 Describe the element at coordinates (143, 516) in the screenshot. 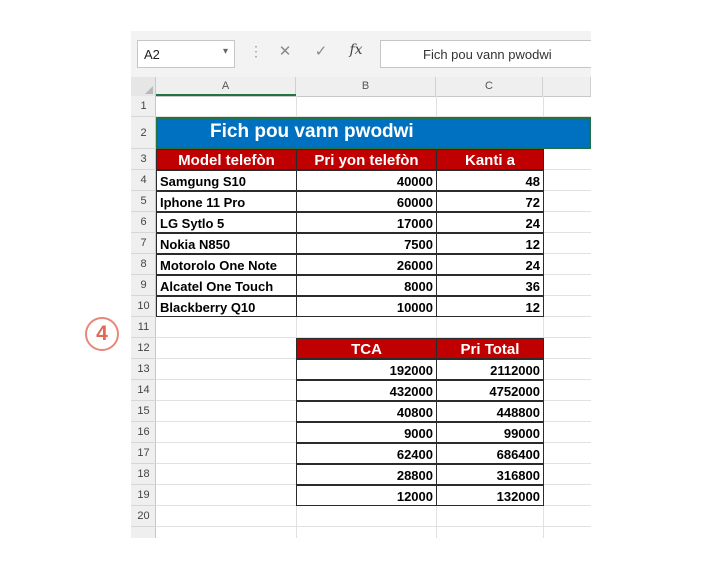

I see `row-header-20: 20` at that location.